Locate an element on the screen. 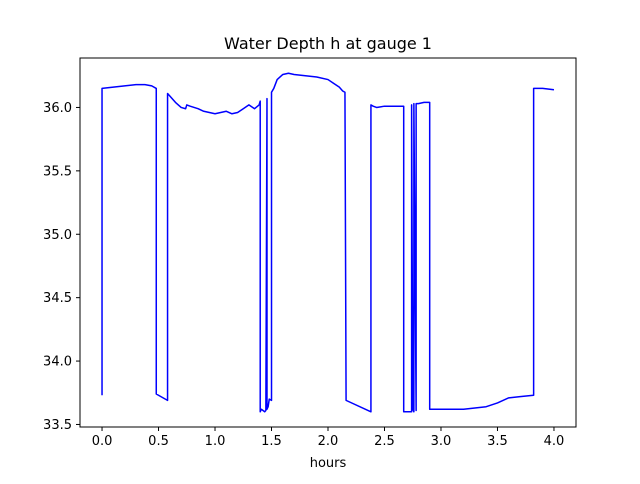 The width and height of the screenshot is (640, 484). y-tick-label: 36.0 is located at coordinates (57, 108).